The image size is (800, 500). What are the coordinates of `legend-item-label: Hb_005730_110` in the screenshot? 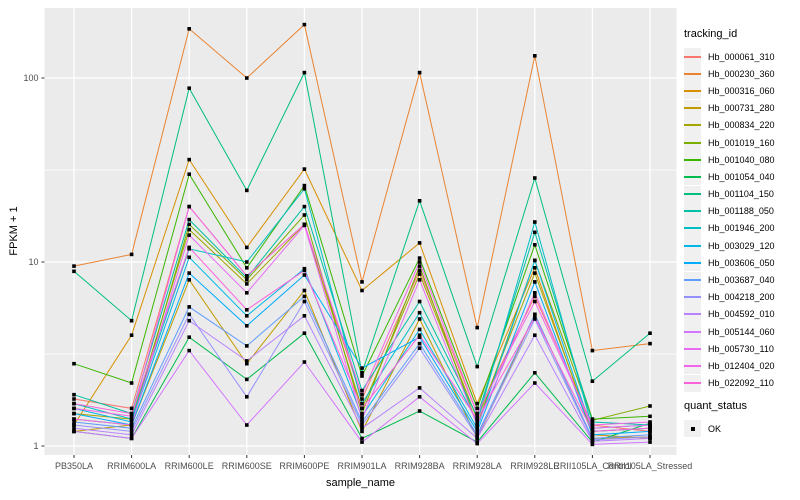 It's located at (741, 348).